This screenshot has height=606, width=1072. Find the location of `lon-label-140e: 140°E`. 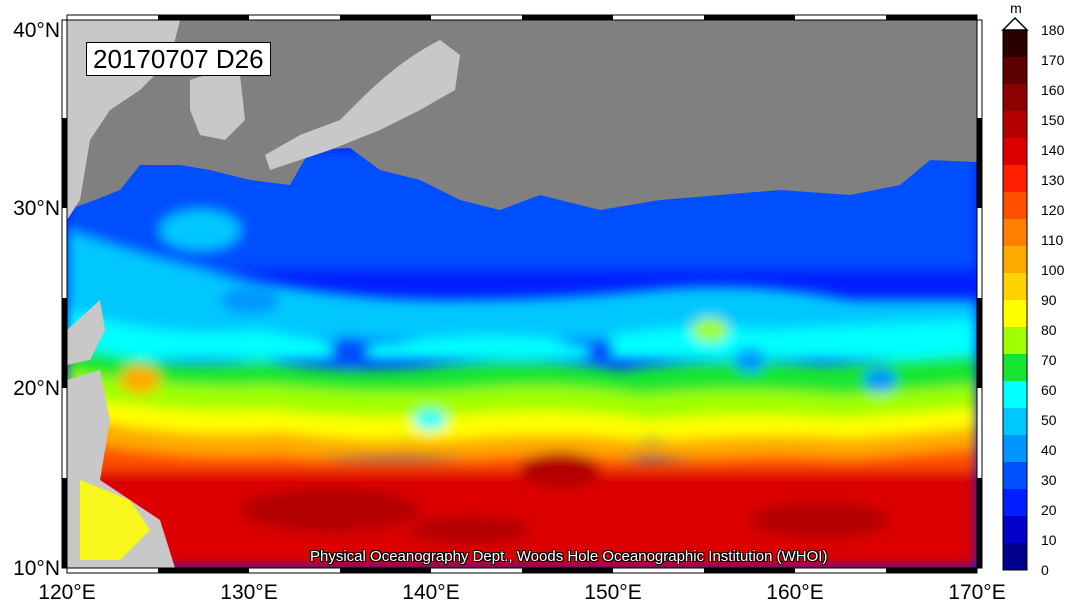

lon-label-140e: 140°E is located at coordinates (431, 592).